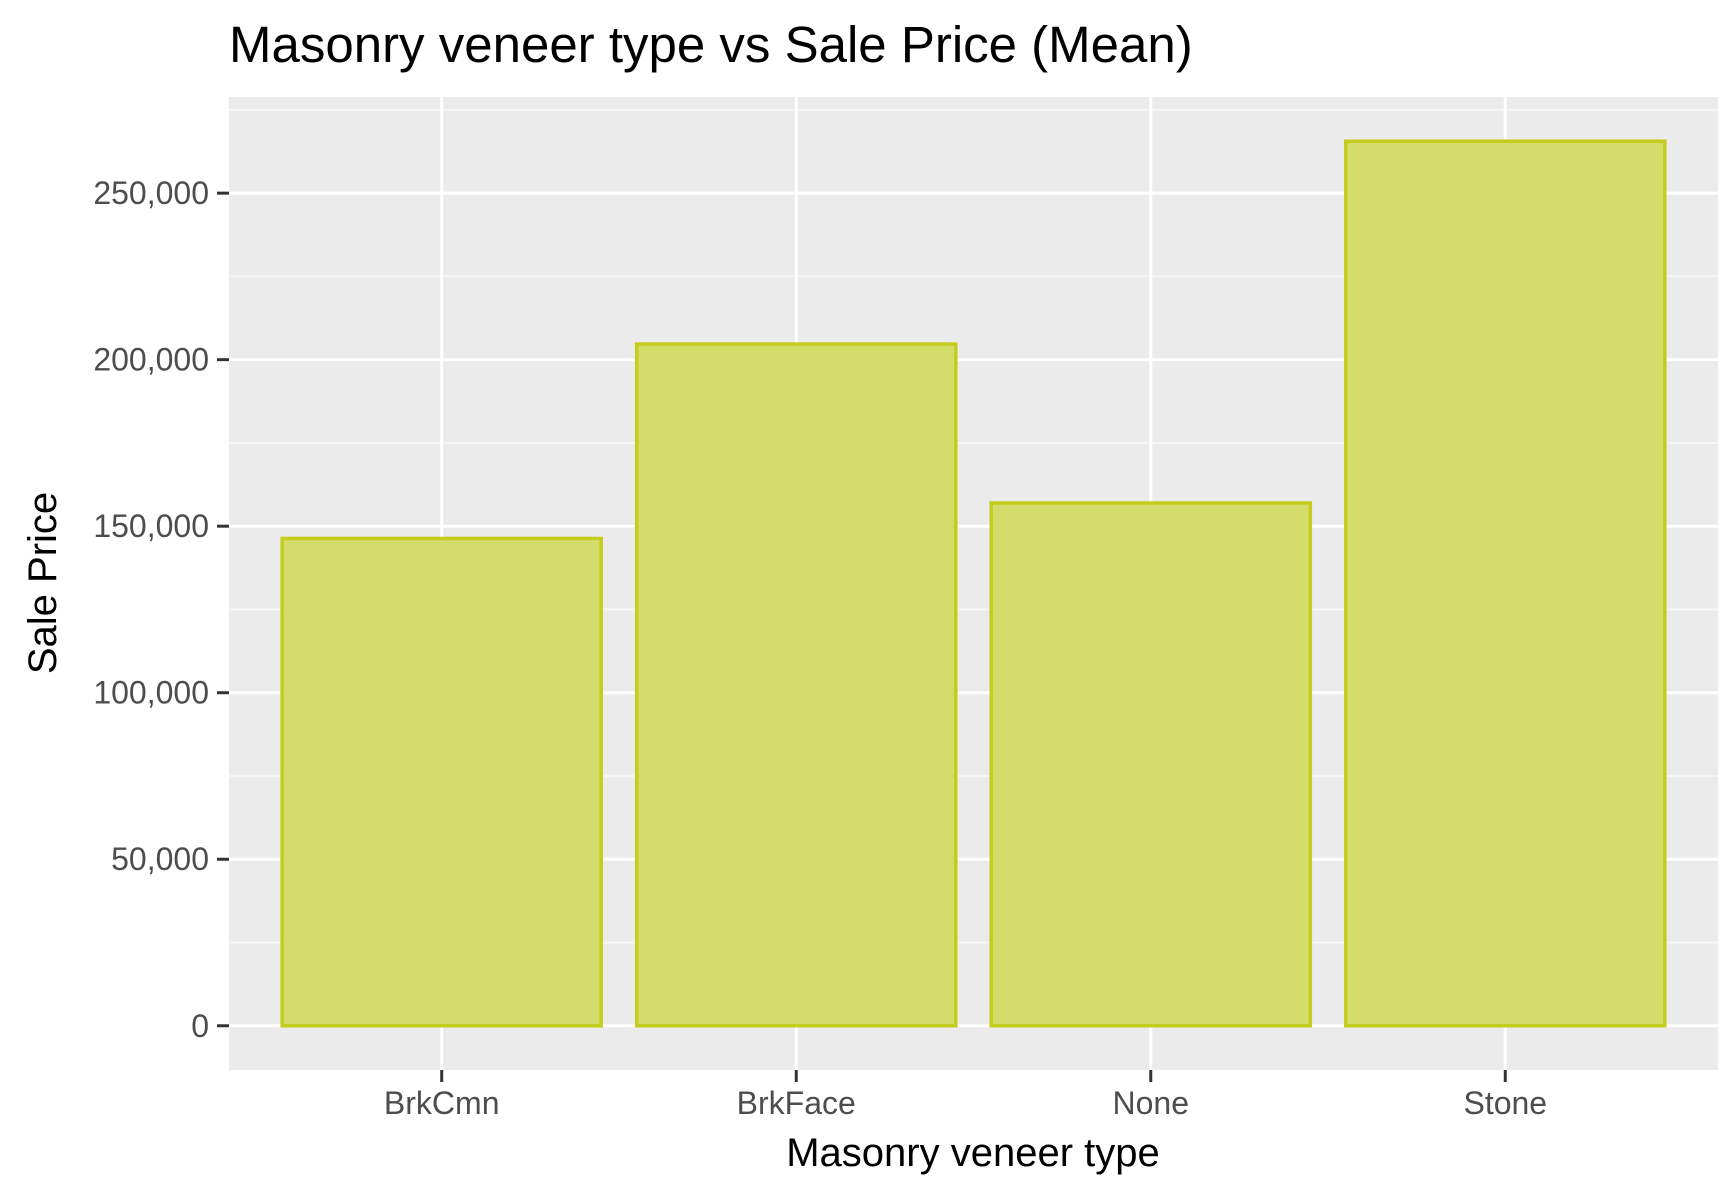  Describe the element at coordinates (965, 1095) in the screenshot. I see `x-axis: BrkCmn BrkFace None Stone` at that location.